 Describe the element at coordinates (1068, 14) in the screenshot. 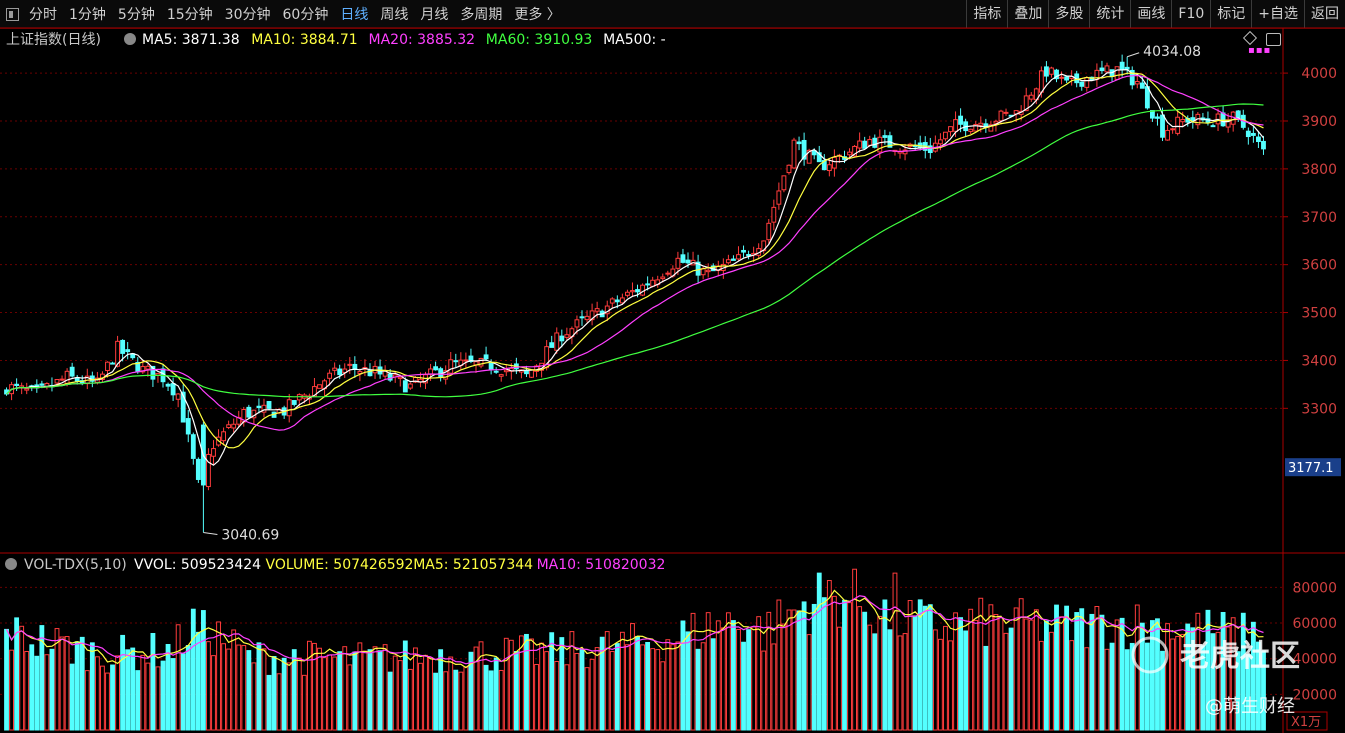

I see `toolbar-btn-2: 多股` at that location.